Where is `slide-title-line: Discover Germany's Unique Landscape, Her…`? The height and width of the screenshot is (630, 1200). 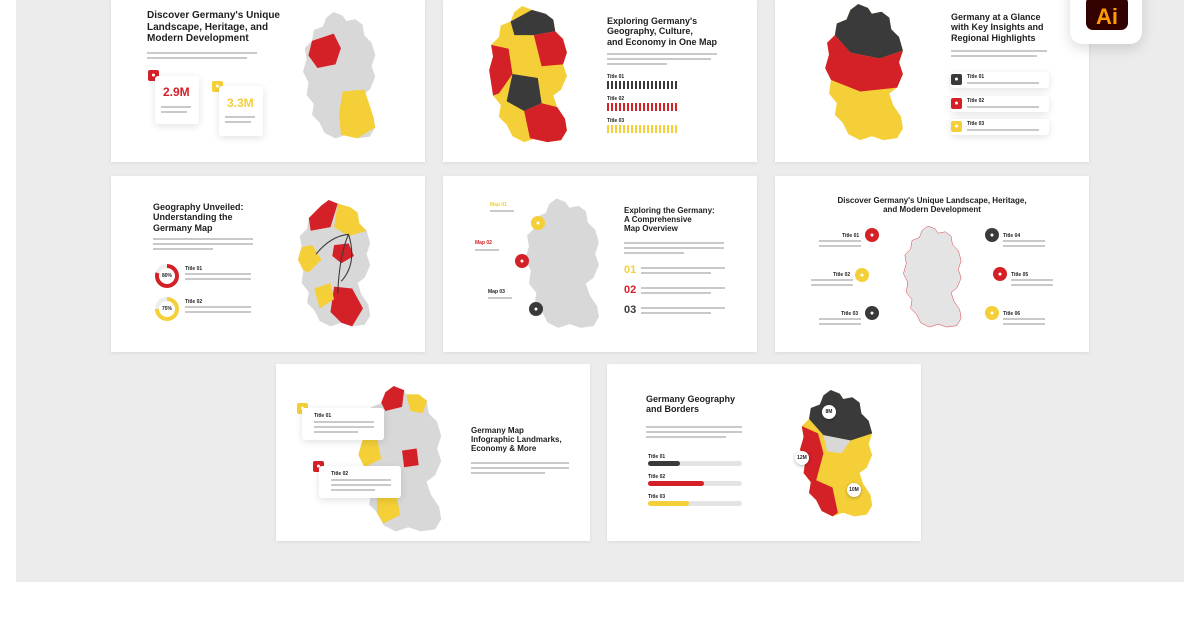
slide-title-line: Discover Germany's Unique Landscape, Her… is located at coordinates (932, 200).